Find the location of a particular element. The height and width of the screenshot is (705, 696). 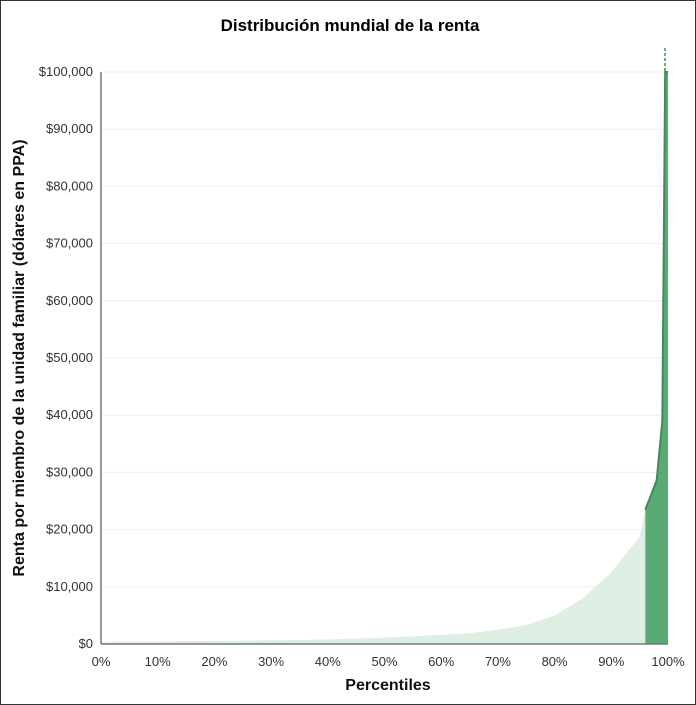

x-tick-labels: 0% 10% 20% 30% 40% 50% 60% 70% 80% 90% 100% is located at coordinates (388, 661).